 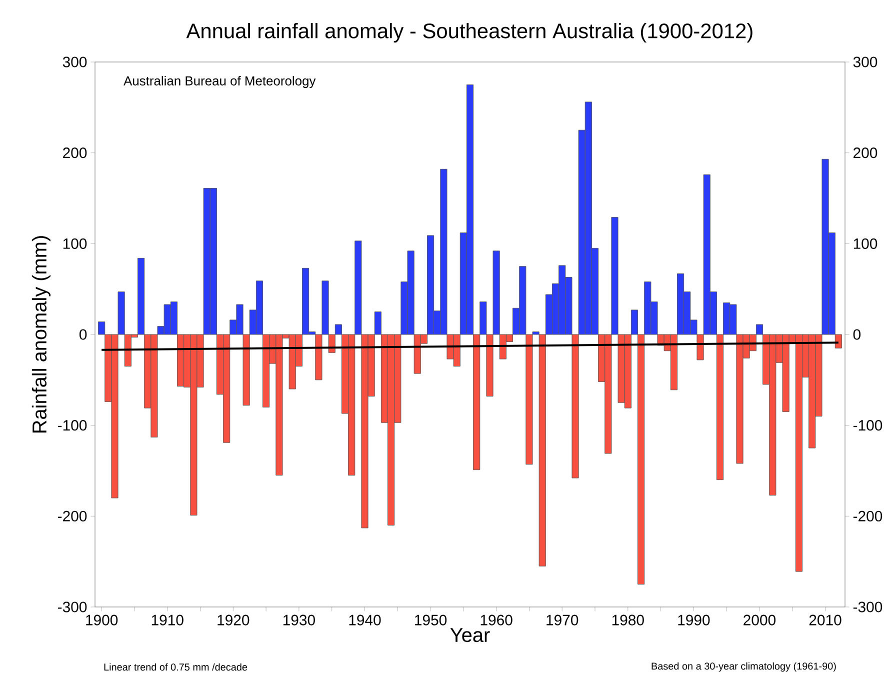 What do you see at coordinates (867, 607) in the screenshot?
I see `y2-tick-label: -300` at bounding box center [867, 607].